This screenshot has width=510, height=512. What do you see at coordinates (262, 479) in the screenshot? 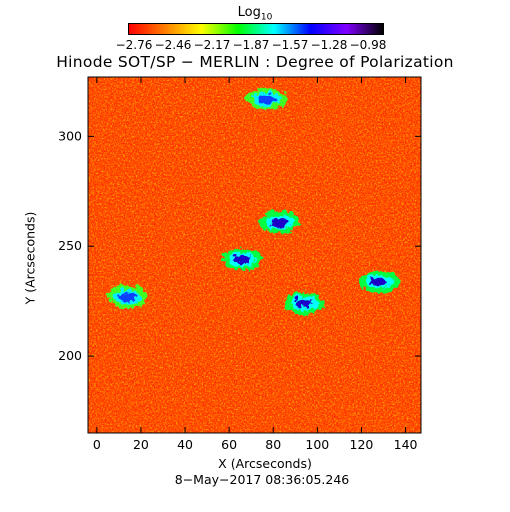
I see `observation-timestamp: 8−May−2017 08:36:05.246` at bounding box center [262, 479].